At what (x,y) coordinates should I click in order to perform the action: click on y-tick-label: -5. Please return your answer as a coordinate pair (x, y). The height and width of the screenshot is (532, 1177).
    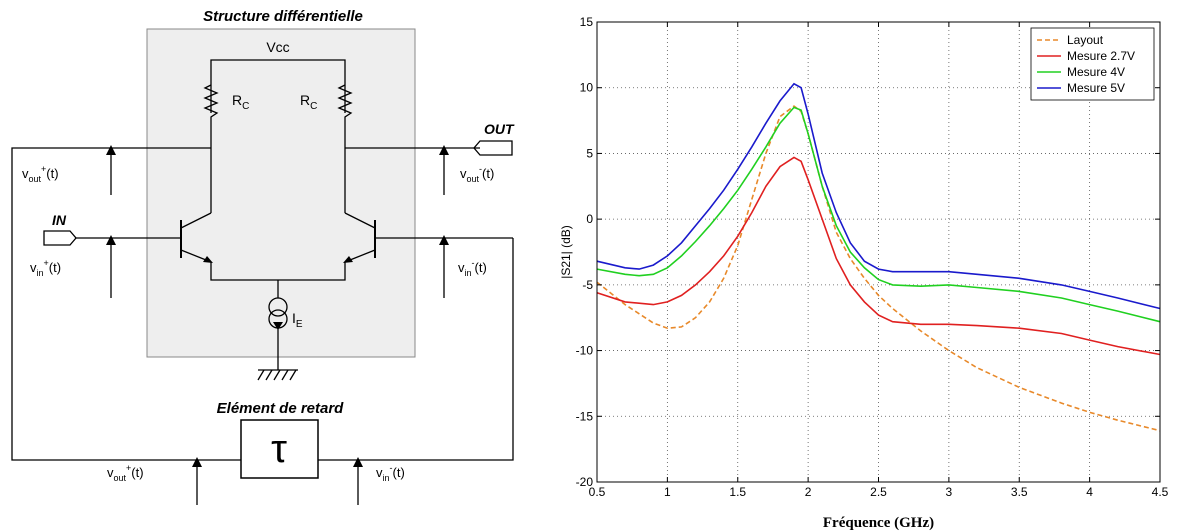
    Looking at the image, I should click on (587, 285).